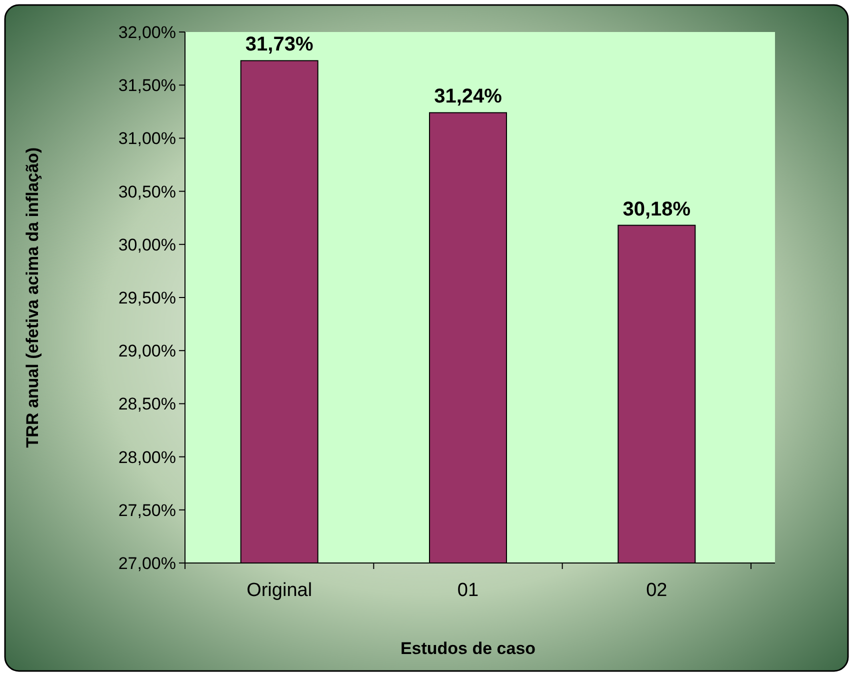  I want to click on y-tick-label: 27,50%, so click(147, 510).